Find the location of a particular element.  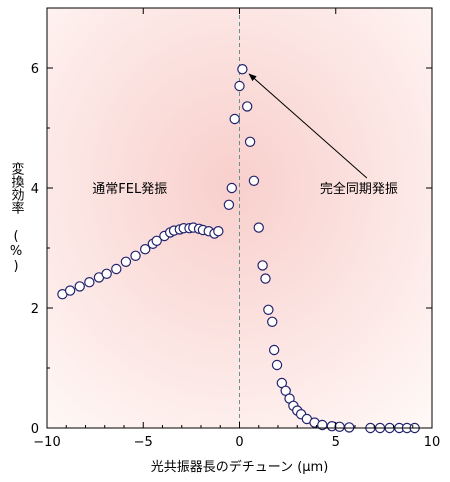

y-tick-label: 6 is located at coordinates (35, 69).